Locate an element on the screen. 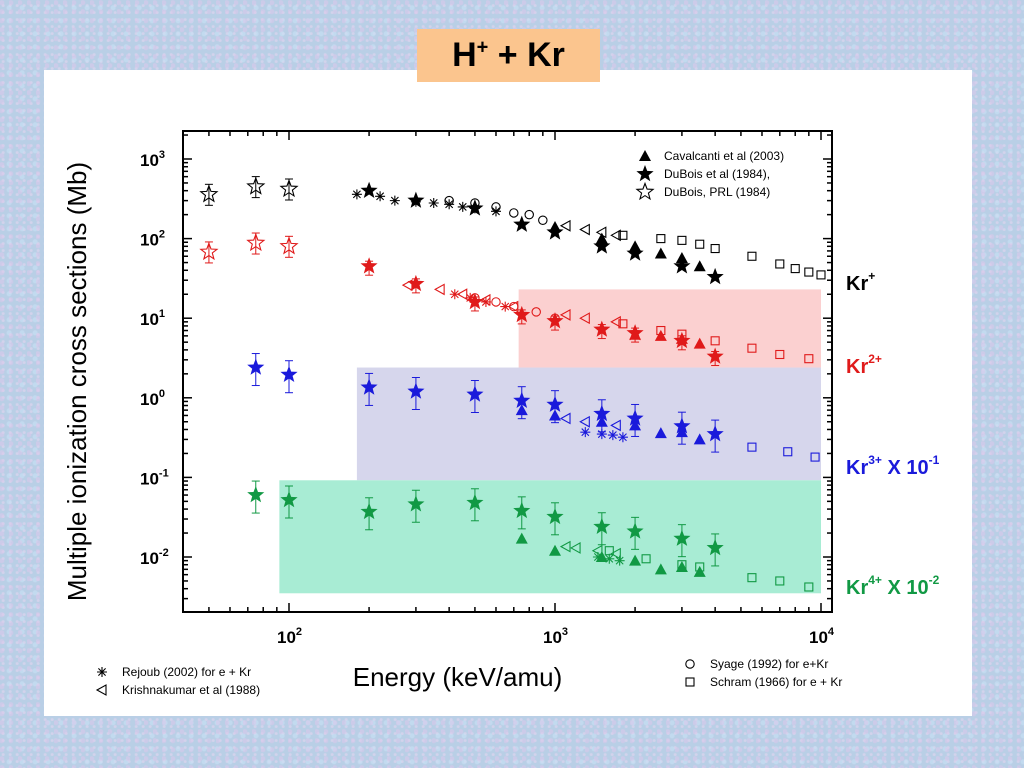  series-3-Kr+ is located at coordinates (426, 203).